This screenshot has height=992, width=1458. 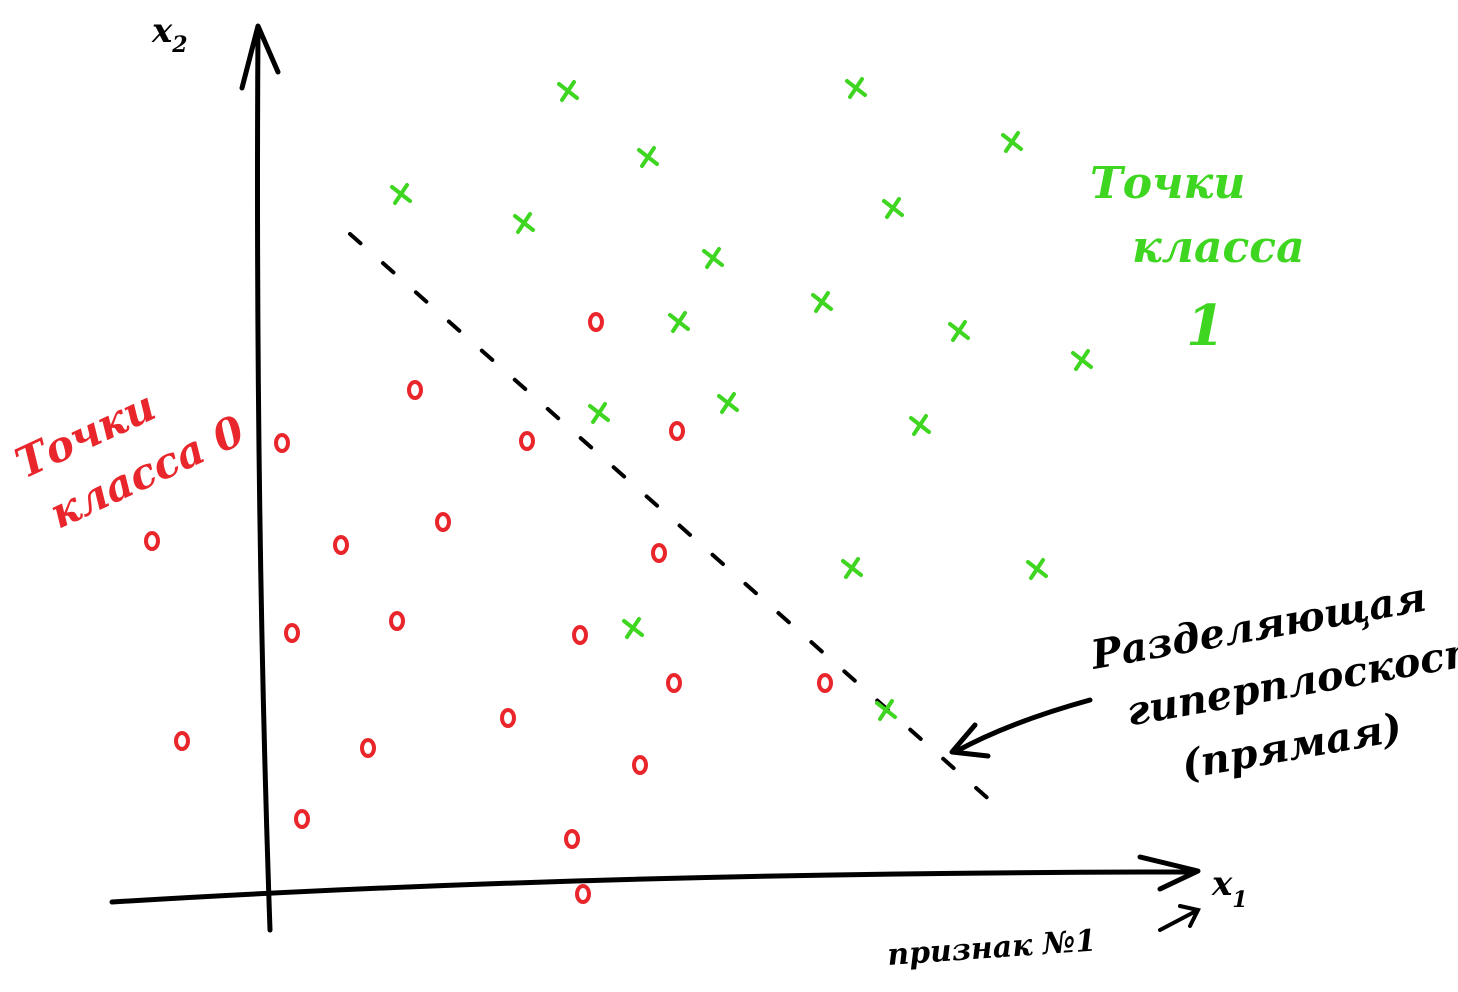 What do you see at coordinates (970, 740) in the screenshot?
I see `hyperplane-pointer-arrowhead` at bounding box center [970, 740].